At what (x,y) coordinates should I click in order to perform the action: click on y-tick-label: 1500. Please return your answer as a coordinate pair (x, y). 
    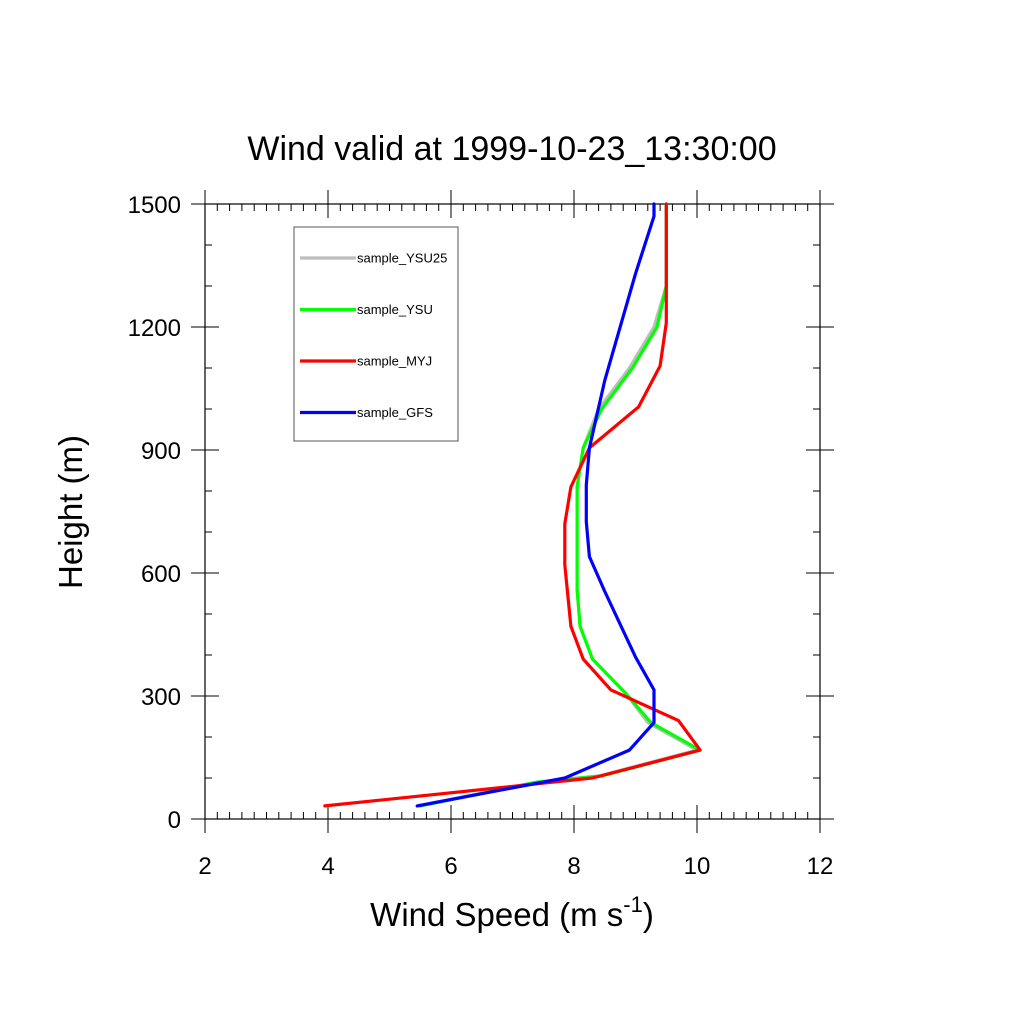
    Looking at the image, I should click on (154, 205).